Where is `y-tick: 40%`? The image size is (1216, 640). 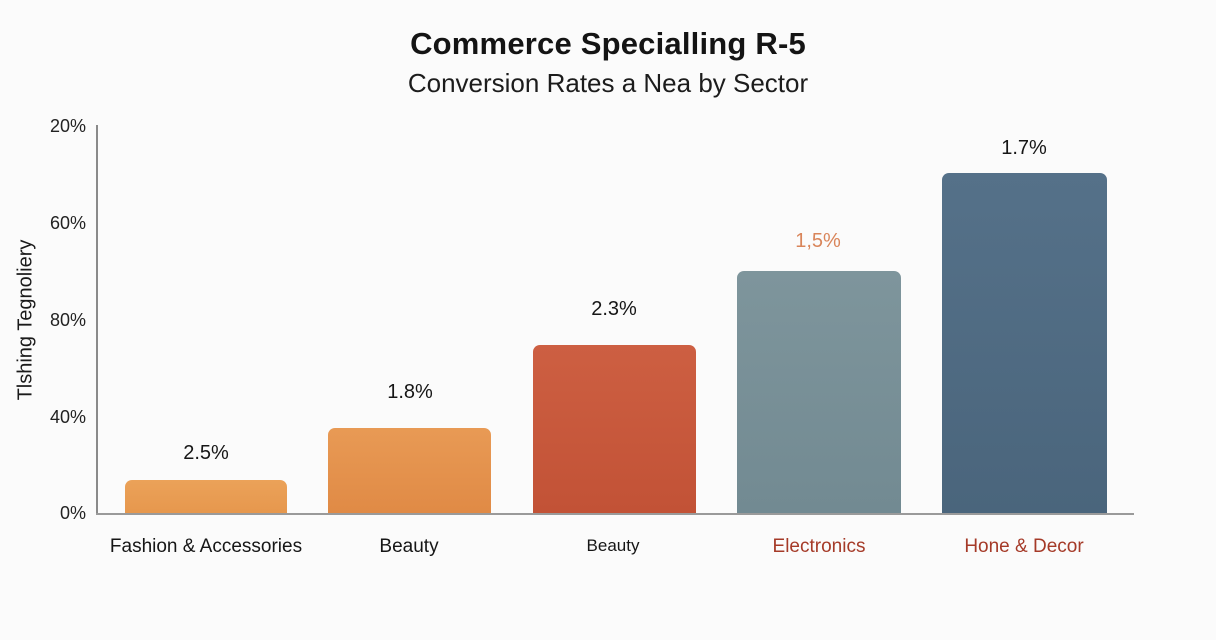
y-tick: 40% is located at coordinates (67, 417).